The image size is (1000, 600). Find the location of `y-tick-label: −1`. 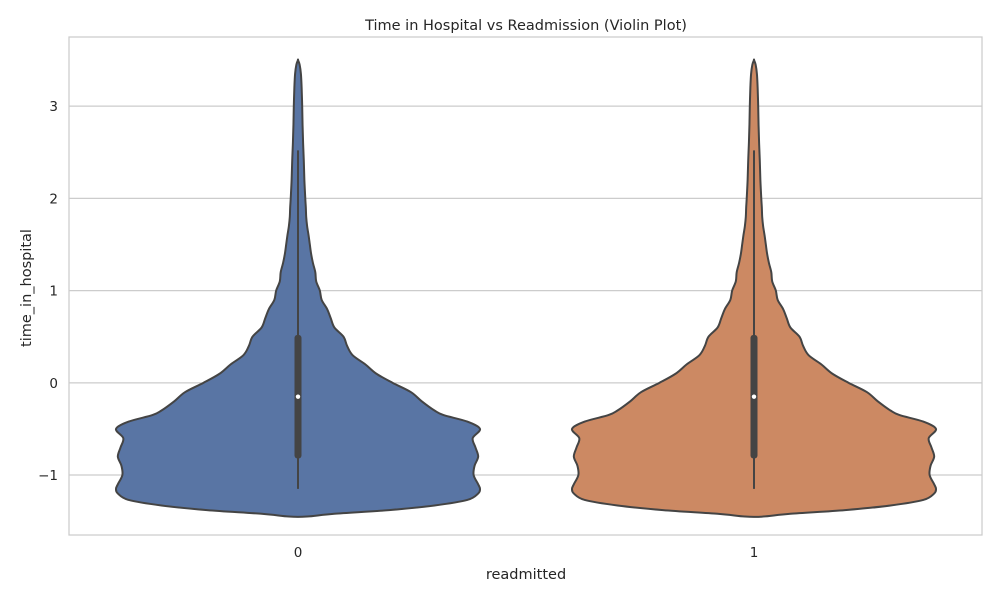

y-tick-label: −1 is located at coordinates (48, 476).